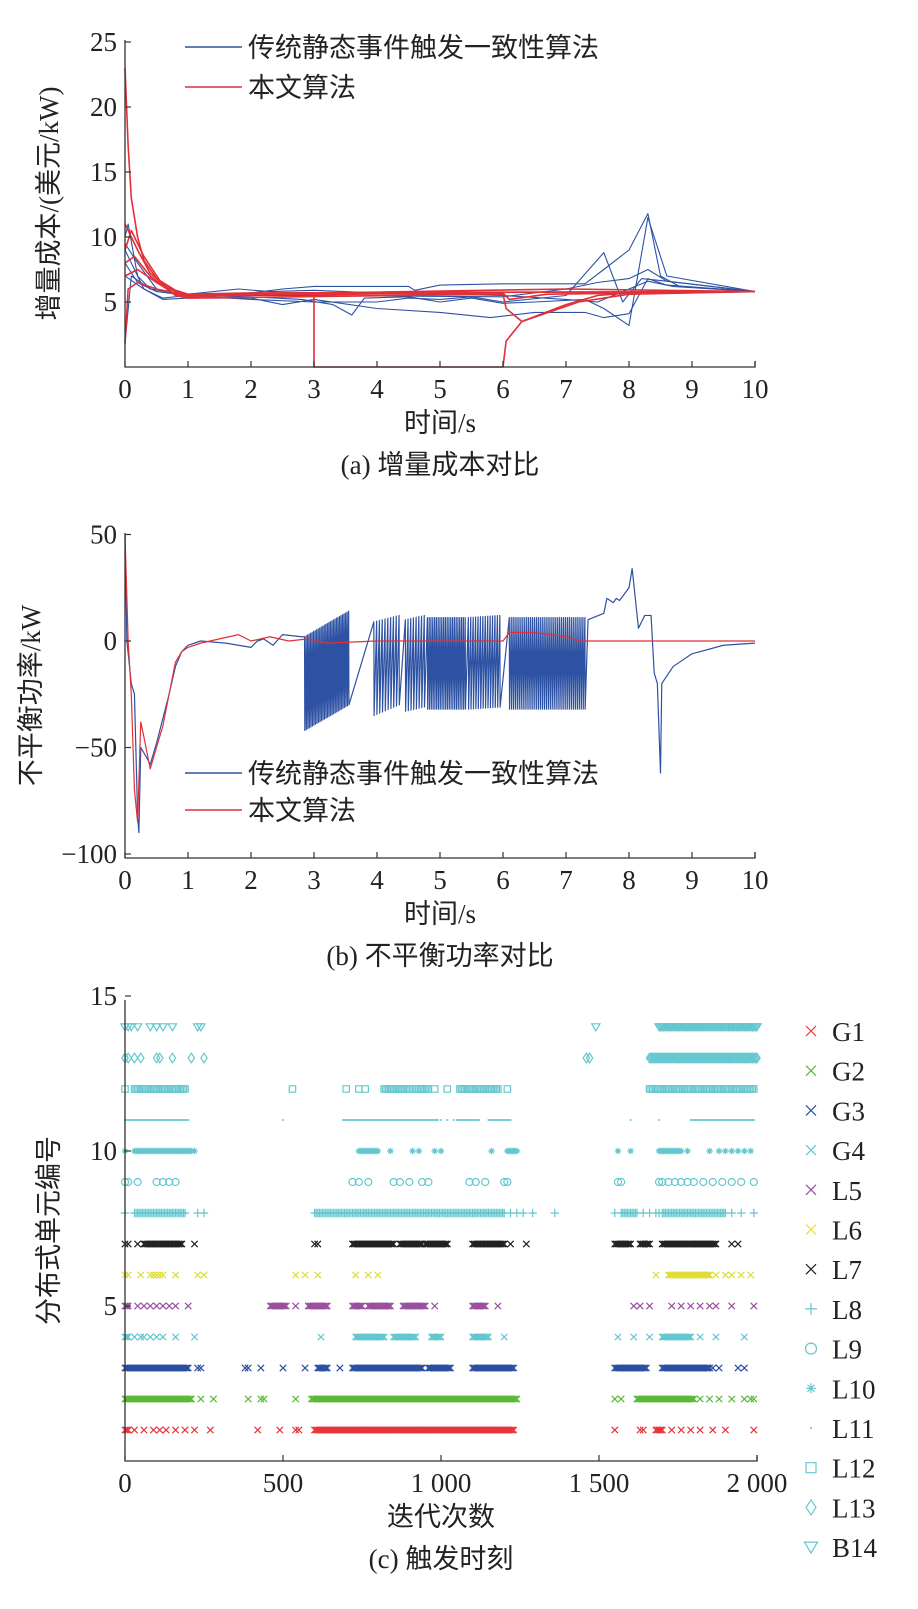  I want to click on x-tick-label: 5, so click(440, 389).